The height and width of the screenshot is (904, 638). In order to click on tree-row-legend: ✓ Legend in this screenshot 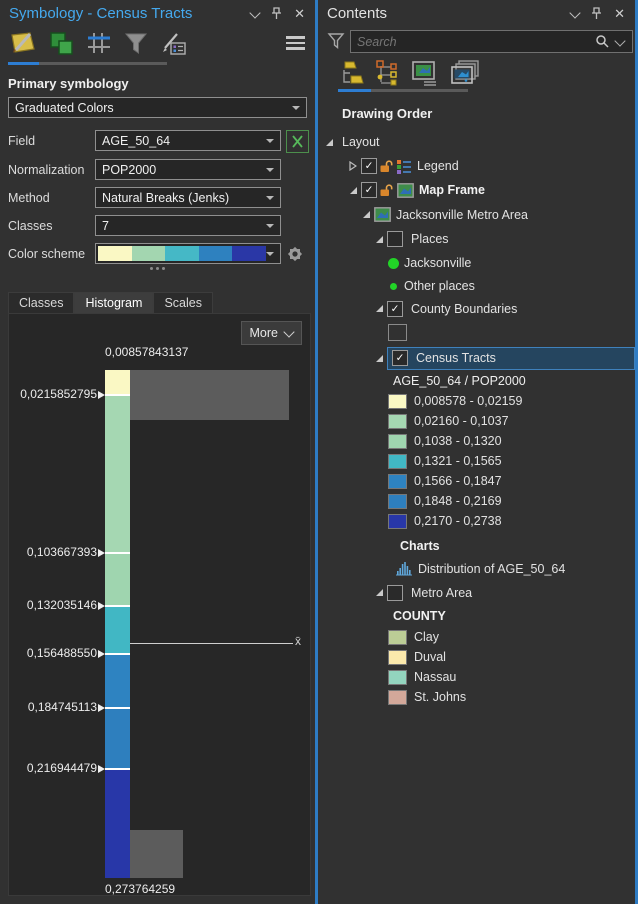, I will do `click(476, 166)`.